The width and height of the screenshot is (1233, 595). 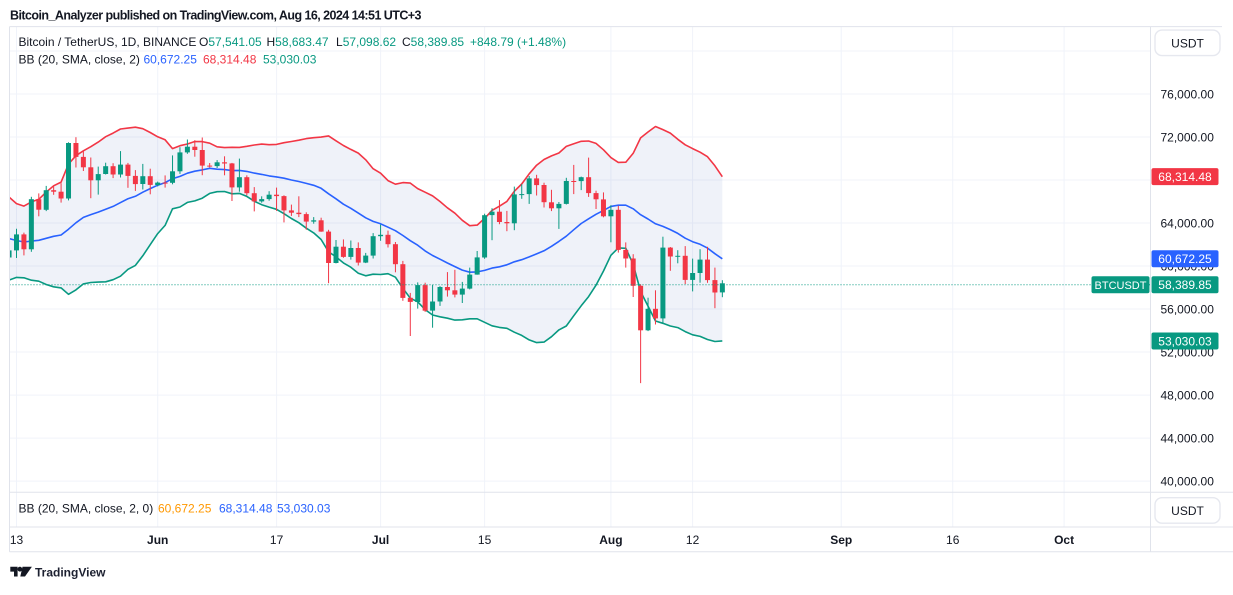 What do you see at coordinates (79, 60) in the screenshot?
I see `svg-text: BB (20, SMA, close, 2)` at bounding box center [79, 60].